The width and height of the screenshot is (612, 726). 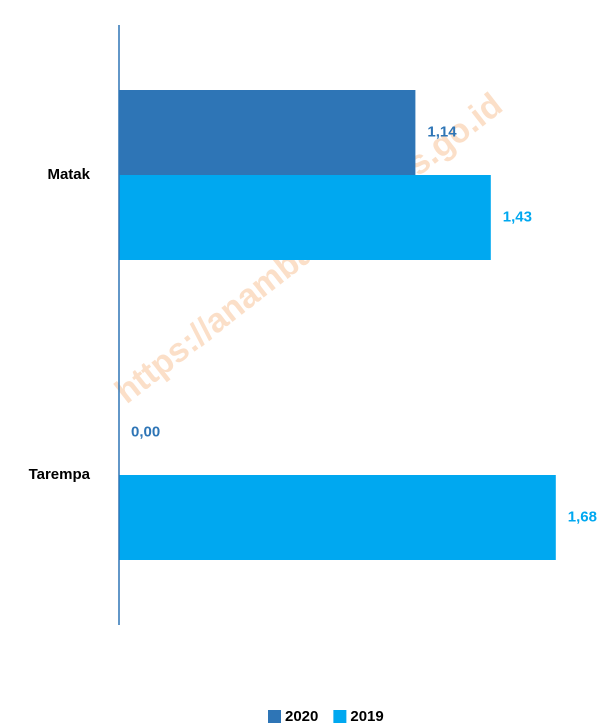 What do you see at coordinates (517, 216) in the screenshot?
I see `data-label: 1,43` at bounding box center [517, 216].